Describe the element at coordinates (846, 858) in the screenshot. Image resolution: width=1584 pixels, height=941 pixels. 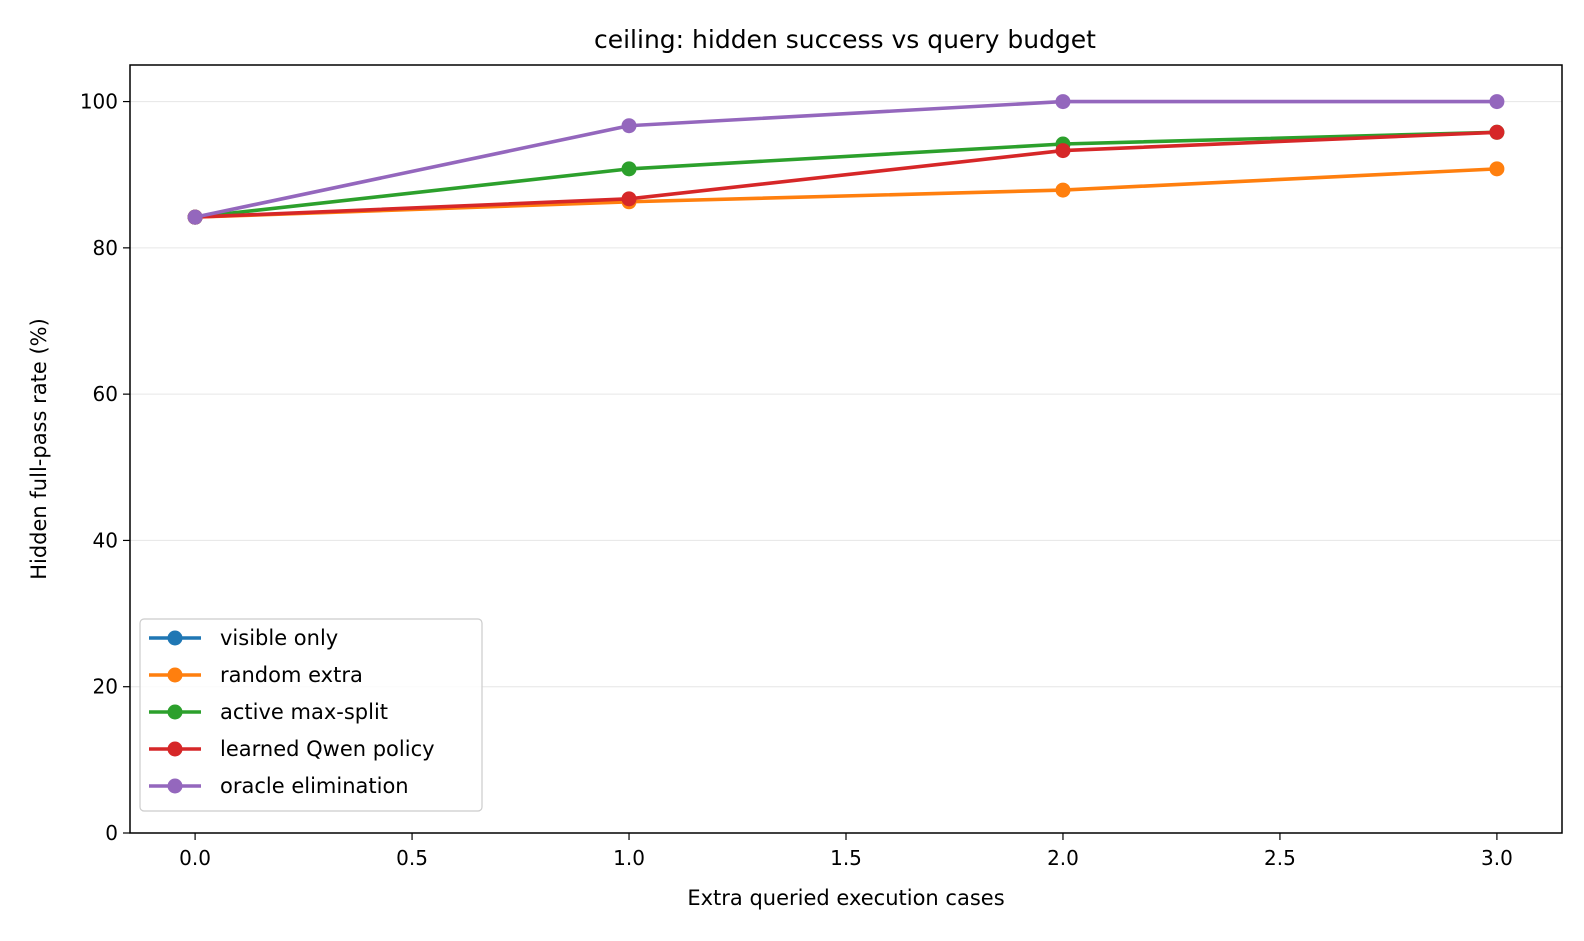
I see `x-tick-label: 1.5` at that location.